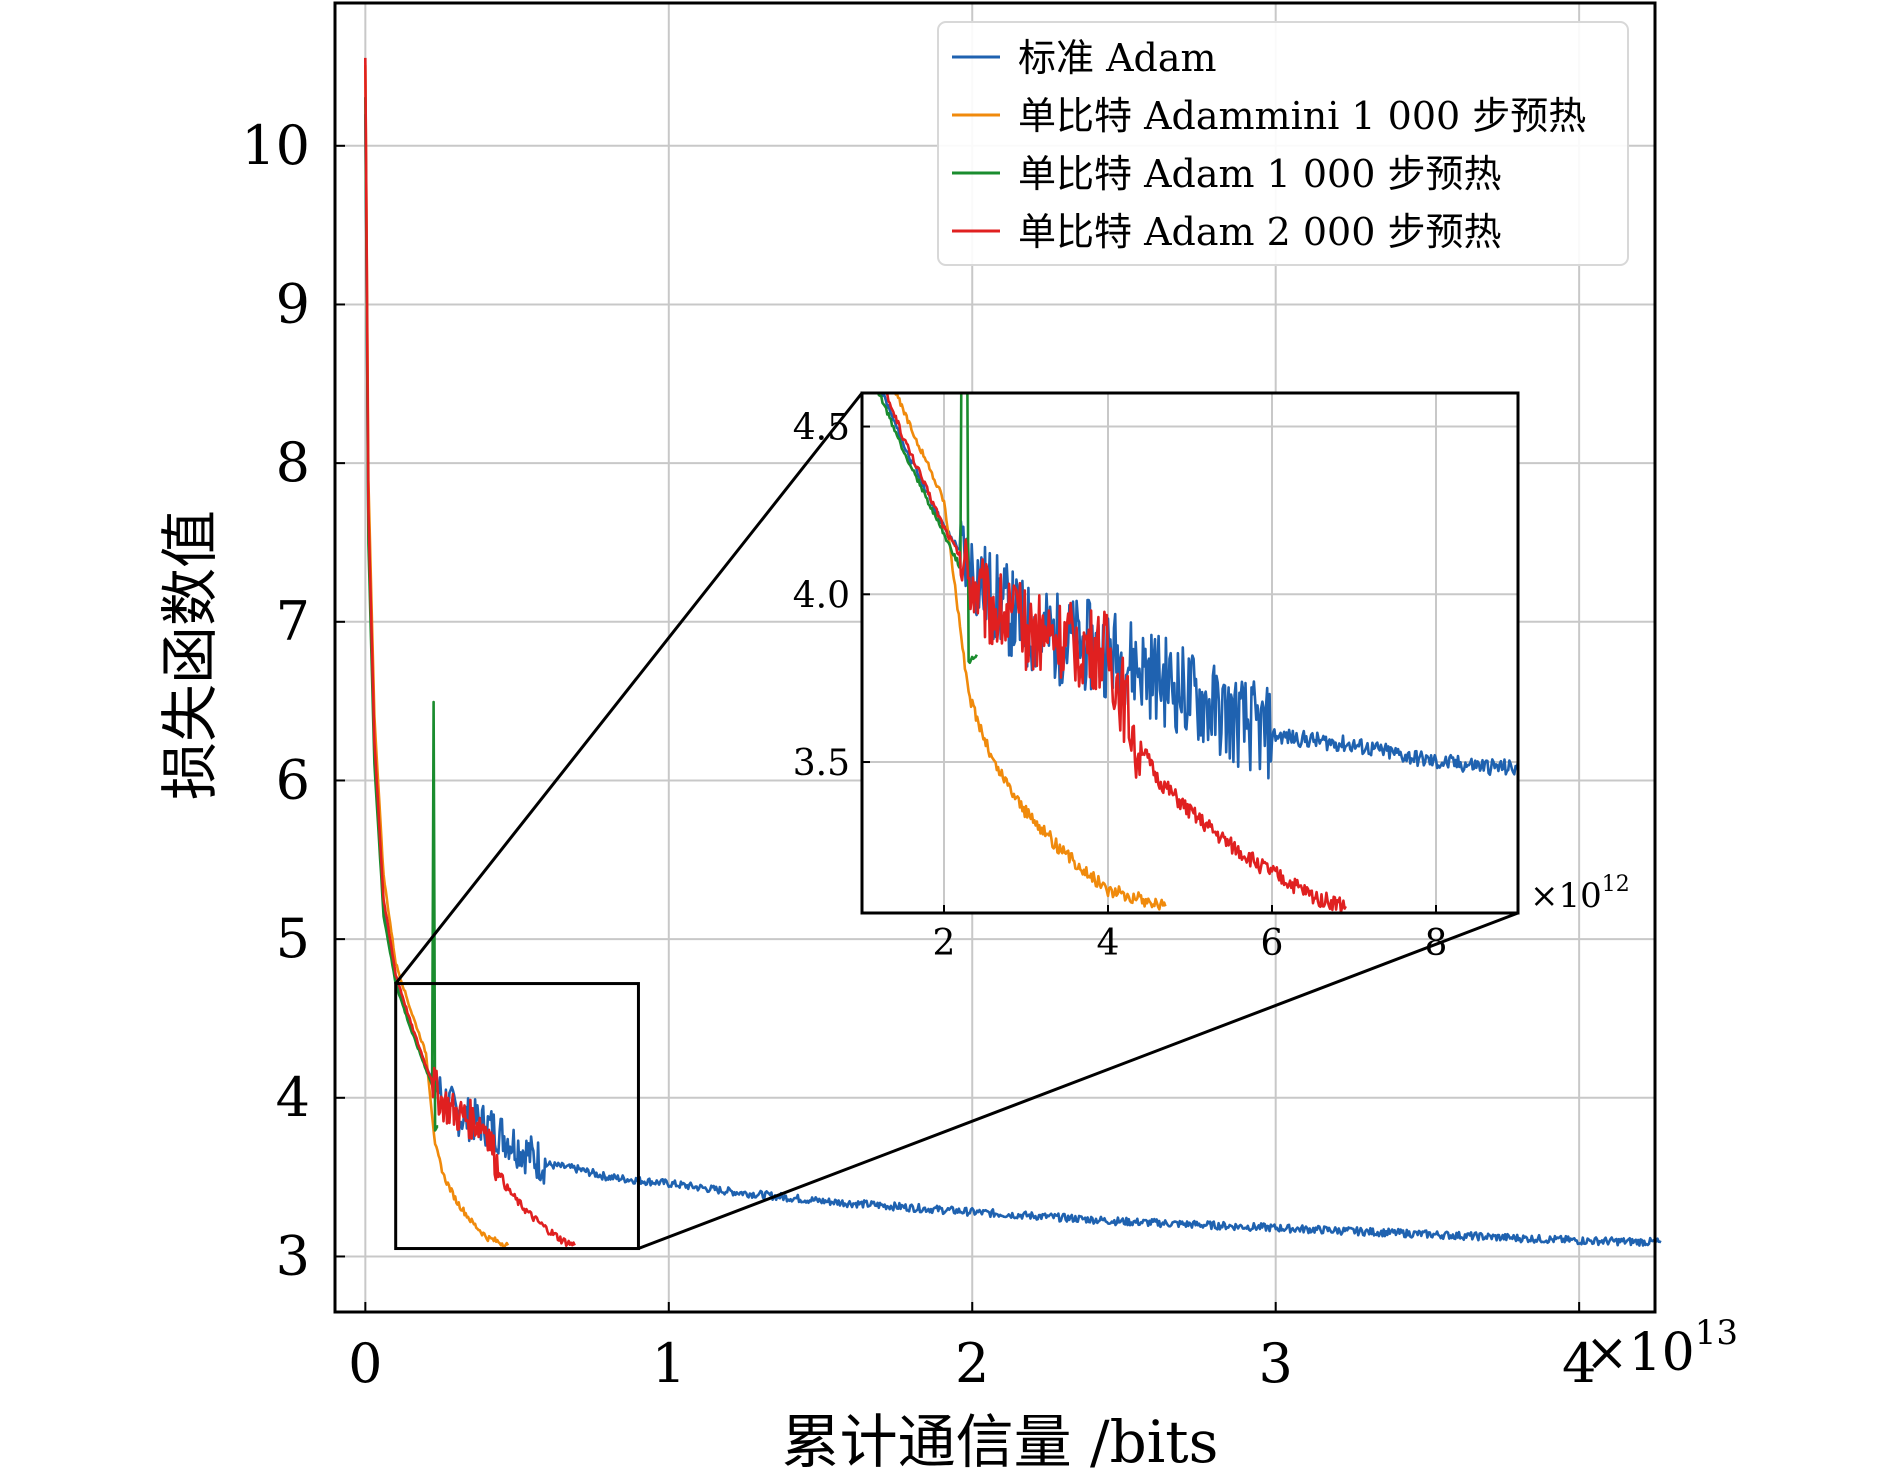 The image size is (1890, 1469). Describe the element at coordinates (1716, 1333) in the screenshot. I see `x-multiplier-exponent: 13` at that location.